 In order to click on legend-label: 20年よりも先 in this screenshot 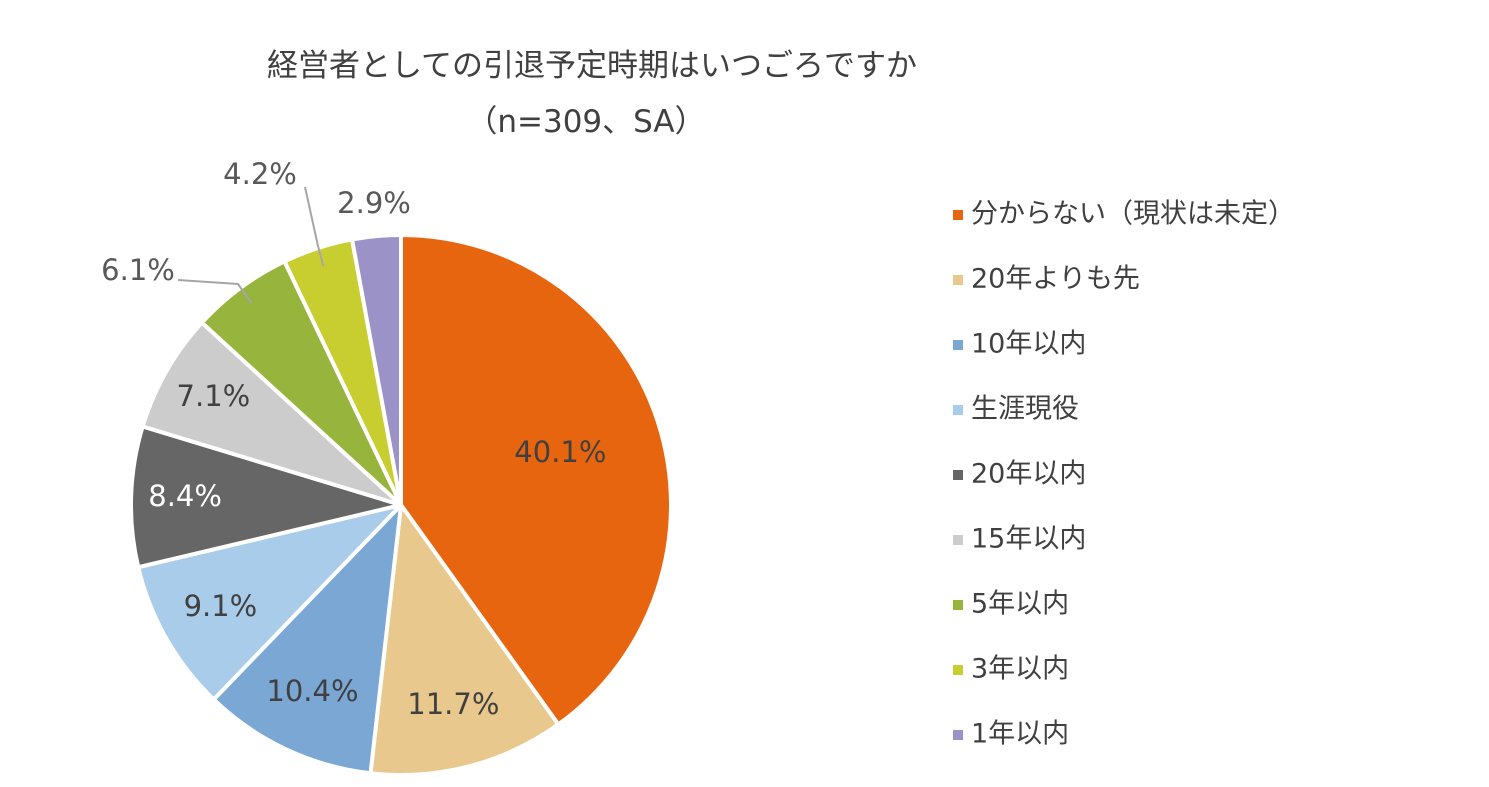, I will do `click(1055, 279)`.